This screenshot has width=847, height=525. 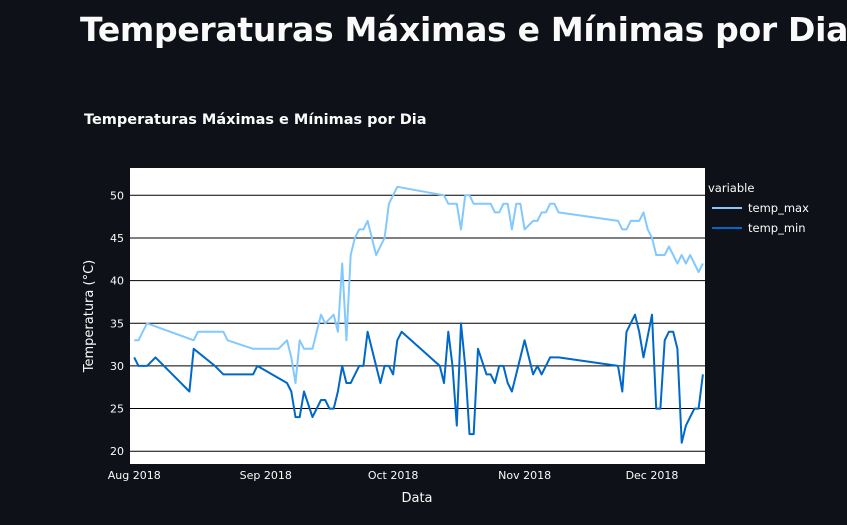 What do you see at coordinates (416, 498) in the screenshot?
I see `x-axis-title: Data` at bounding box center [416, 498].